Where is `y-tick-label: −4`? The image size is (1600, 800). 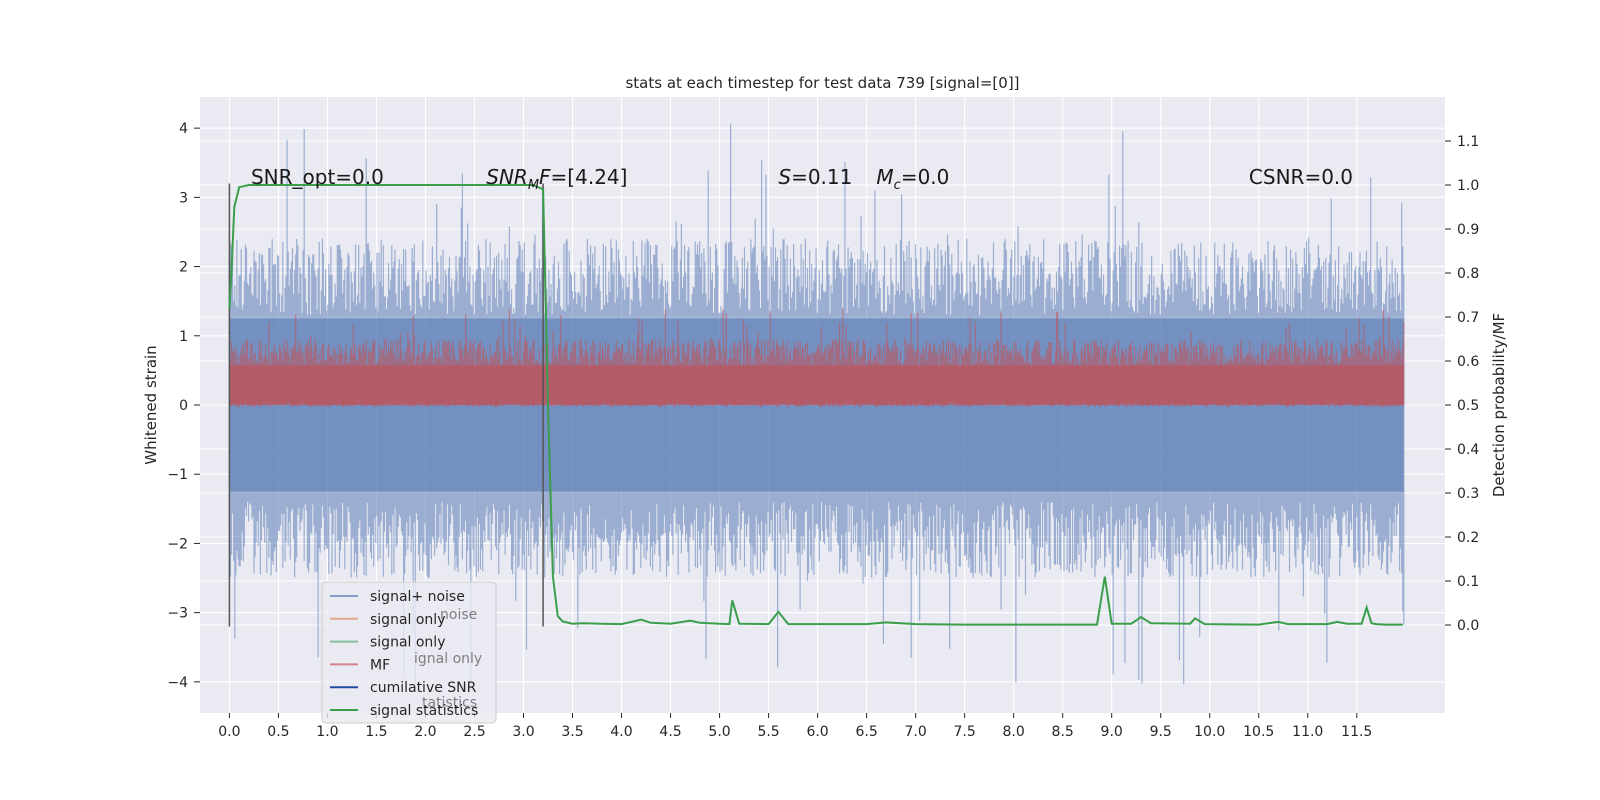
y-tick-label: −4 is located at coordinates (177, 683).